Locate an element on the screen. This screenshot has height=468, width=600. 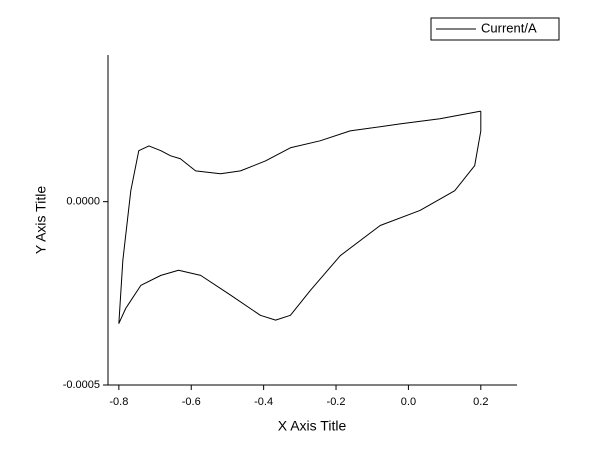
y-axis-title: Y Axis Title is located at coordinates (41, 220).